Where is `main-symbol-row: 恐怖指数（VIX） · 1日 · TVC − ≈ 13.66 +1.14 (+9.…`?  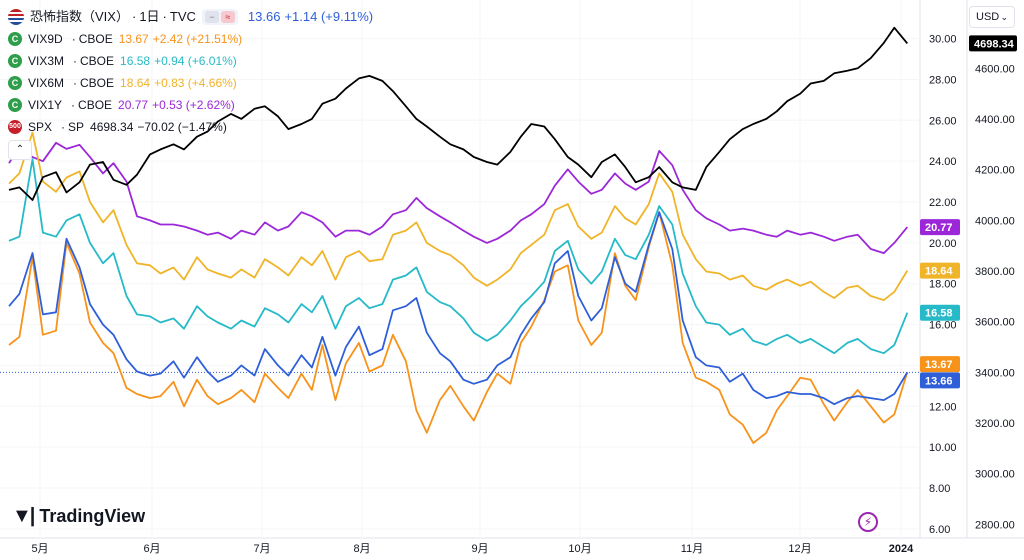 main-symbol-row: 恐怖指数（VIX） · 1日 · TVC − ≈ 13.66 +1.14 (+9.… is located at coordinates (190, 17).